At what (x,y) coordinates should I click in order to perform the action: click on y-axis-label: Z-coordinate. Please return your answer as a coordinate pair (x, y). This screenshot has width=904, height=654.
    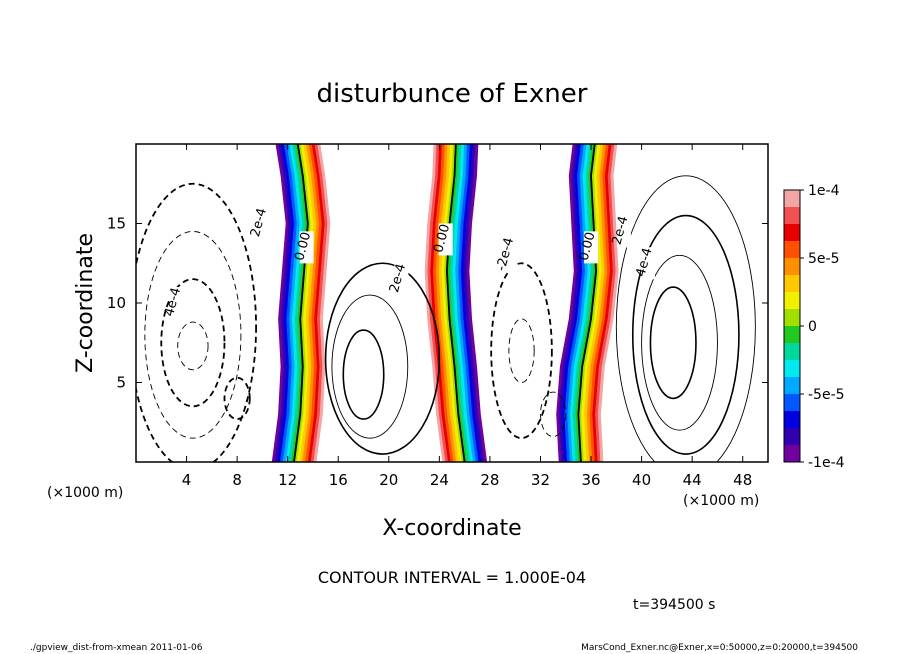
    Looking at the image, I should click on (85, 303).